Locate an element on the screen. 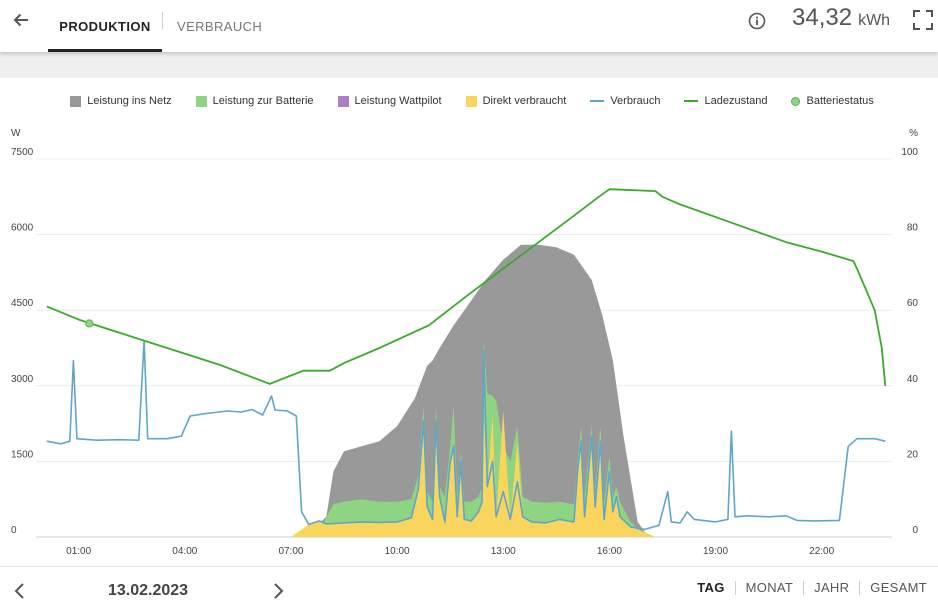  total-unit: kWh is located at coordinates (874, 20).